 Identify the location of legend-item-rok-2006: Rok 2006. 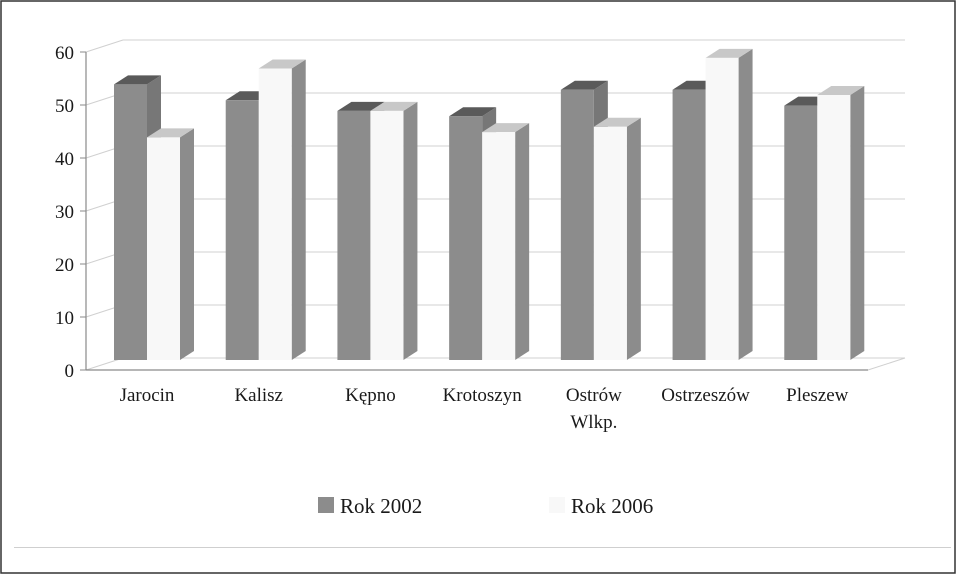
(601, 506).